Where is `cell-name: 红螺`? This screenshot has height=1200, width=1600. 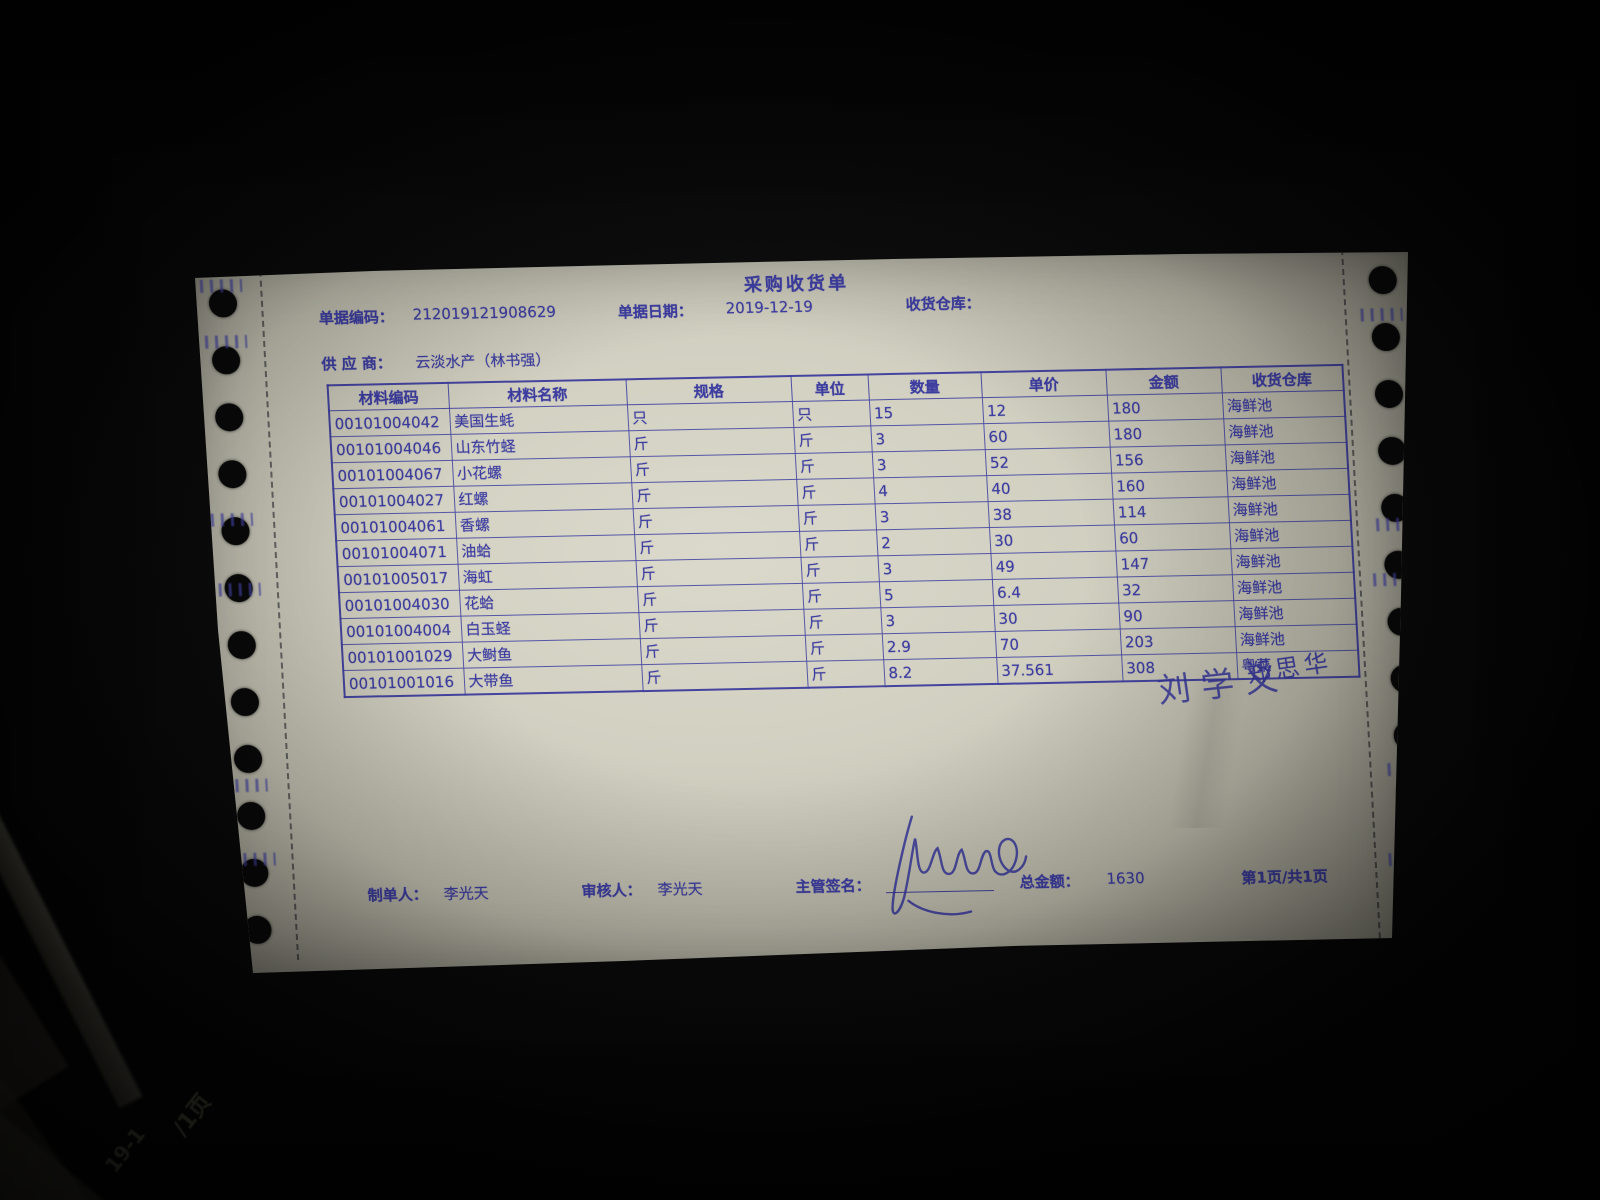
cell-name: 红螺 is located at coordinates (543, 497).